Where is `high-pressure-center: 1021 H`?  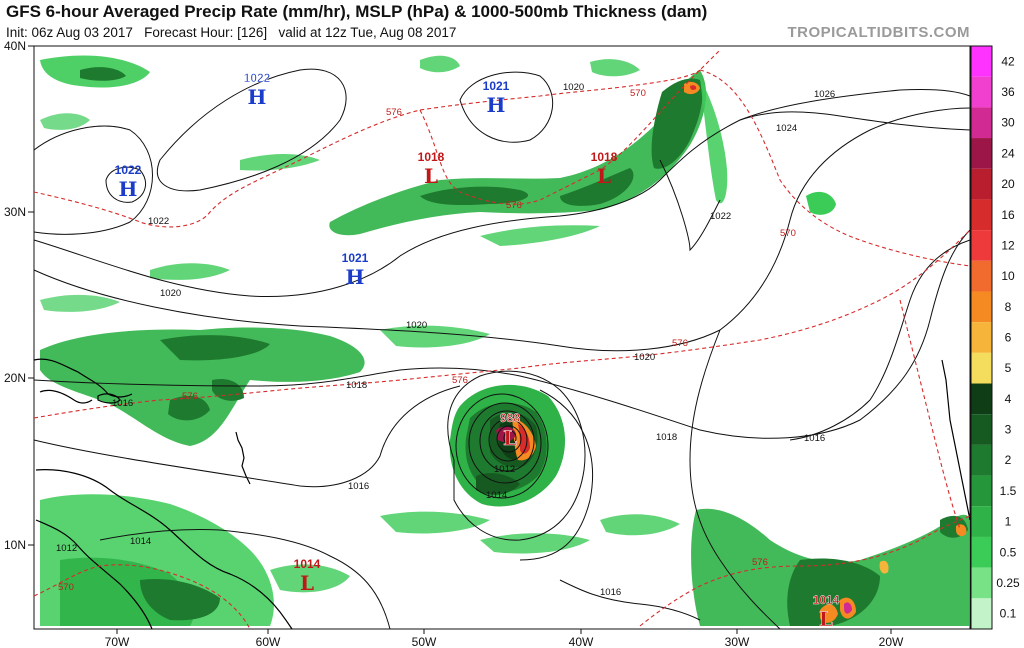
high-pressure-center: 1021 H is located at coordinates (496, 98).